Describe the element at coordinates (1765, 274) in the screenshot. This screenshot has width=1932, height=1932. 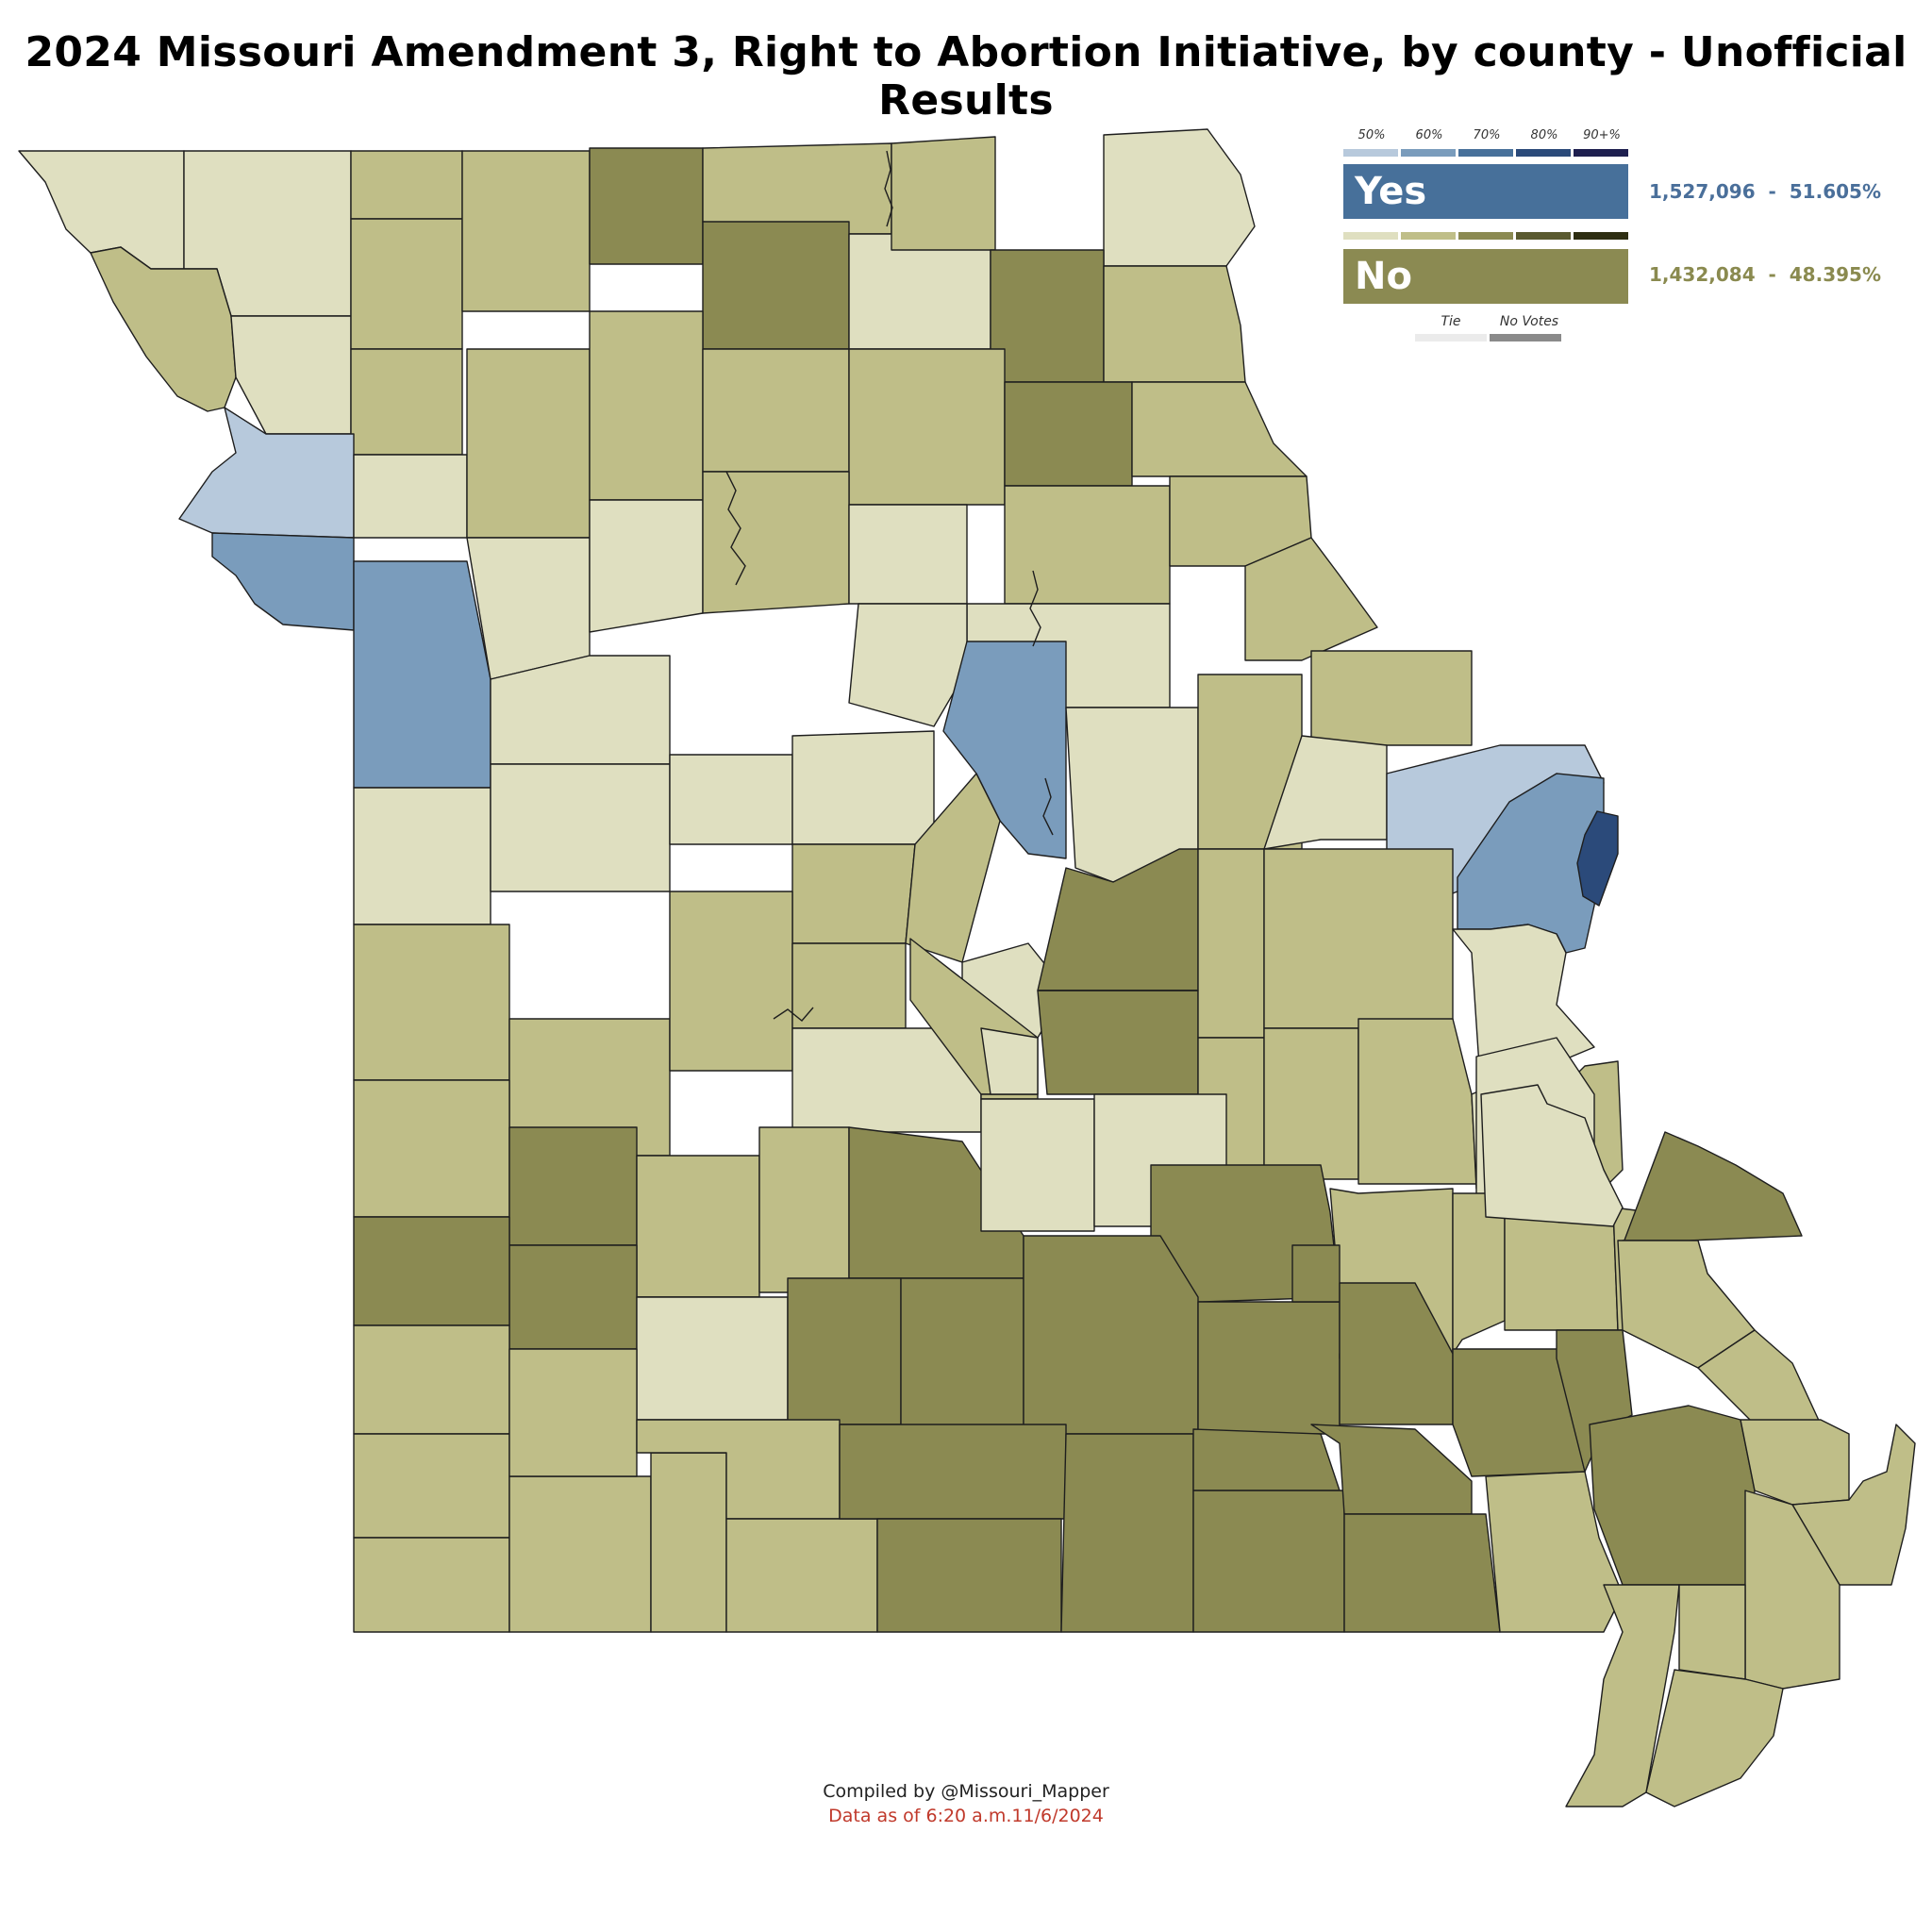
I see `legend-no-total: 1,432,084 - 48.395%` at that location.